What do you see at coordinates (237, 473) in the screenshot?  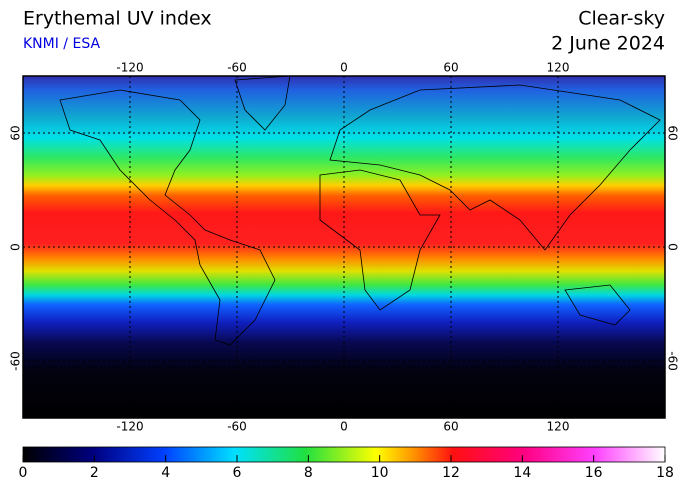 I see `colorbar-label: 6` at bounding box center [237, 473].